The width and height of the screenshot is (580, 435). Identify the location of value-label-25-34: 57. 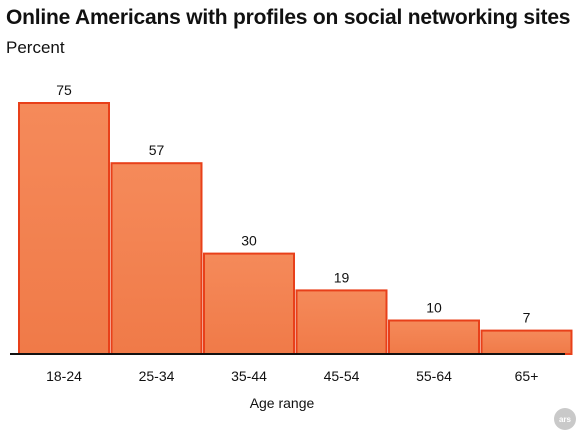
(157, 150).